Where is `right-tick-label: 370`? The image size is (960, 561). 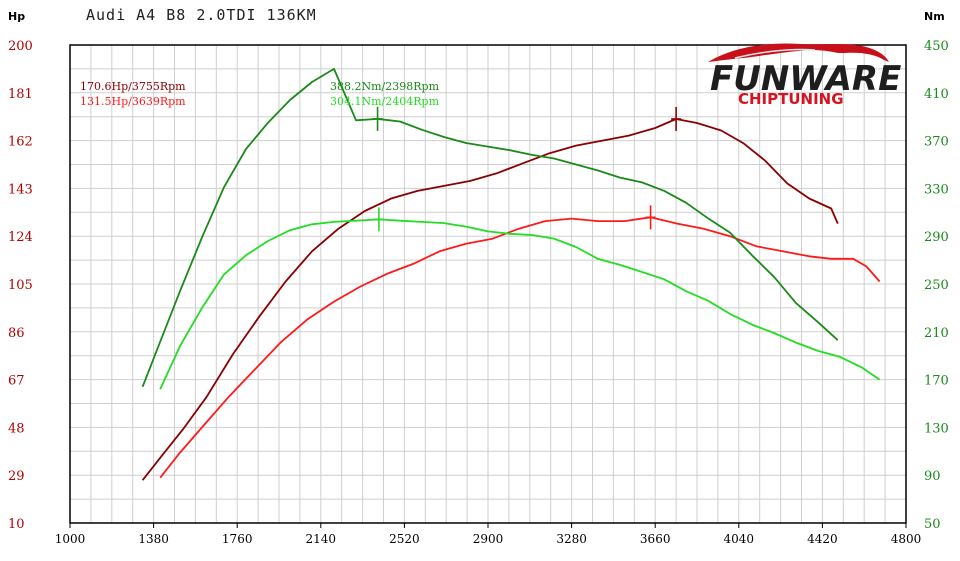
right-tick-label: 370 is located at coordinates (936, 142).